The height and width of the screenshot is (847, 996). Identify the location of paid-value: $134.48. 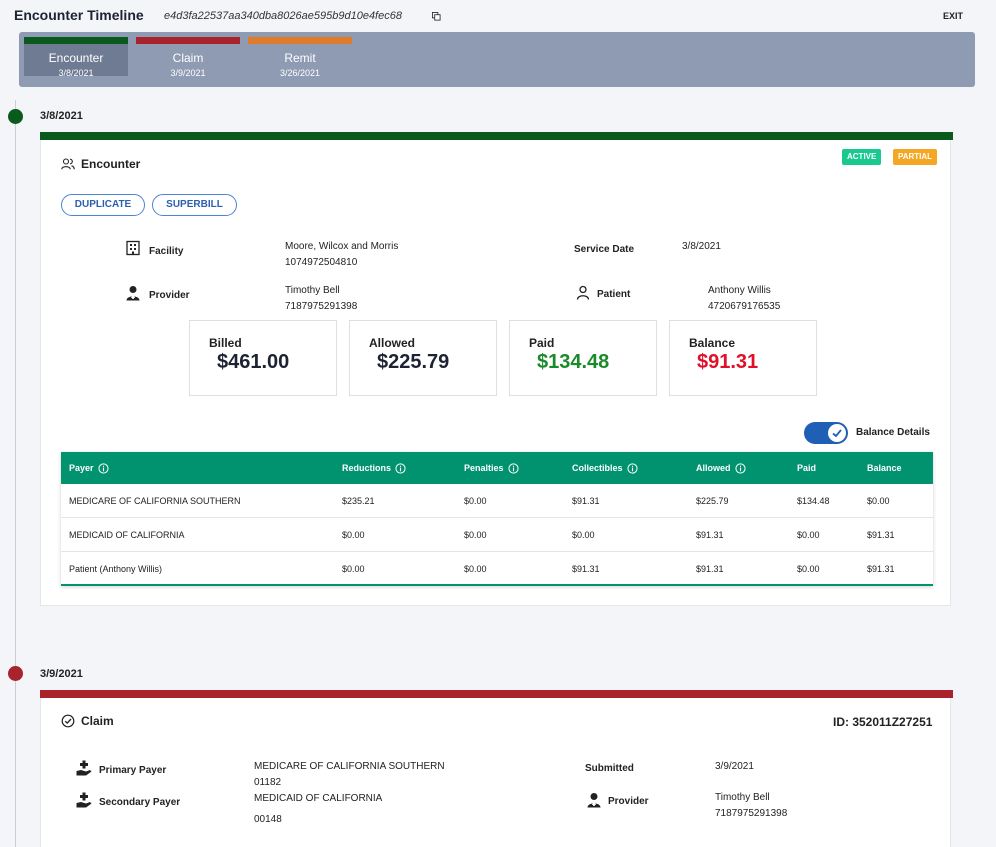
(573, 362).